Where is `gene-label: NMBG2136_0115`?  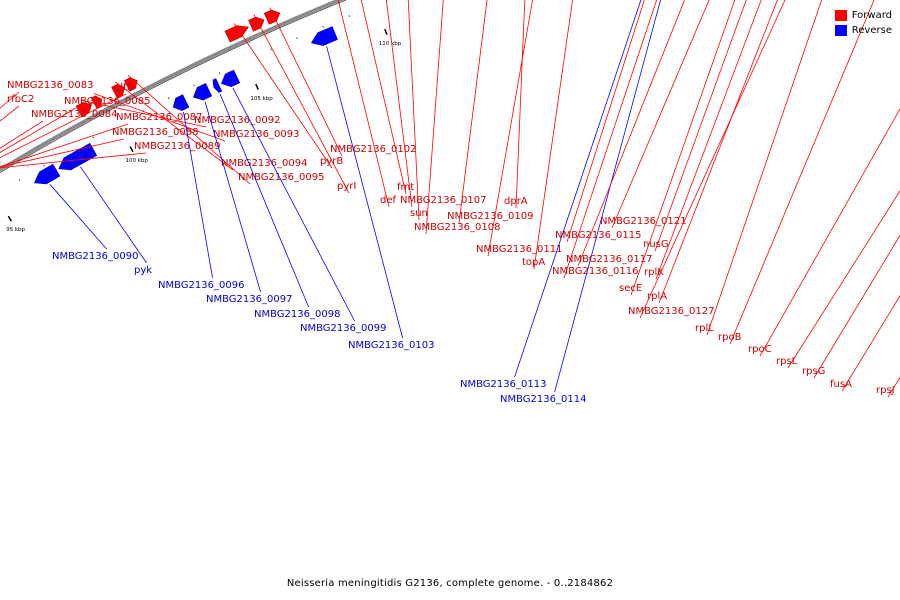
gene-label: NMBG2136_0115 is located at coordinates (598, 235).